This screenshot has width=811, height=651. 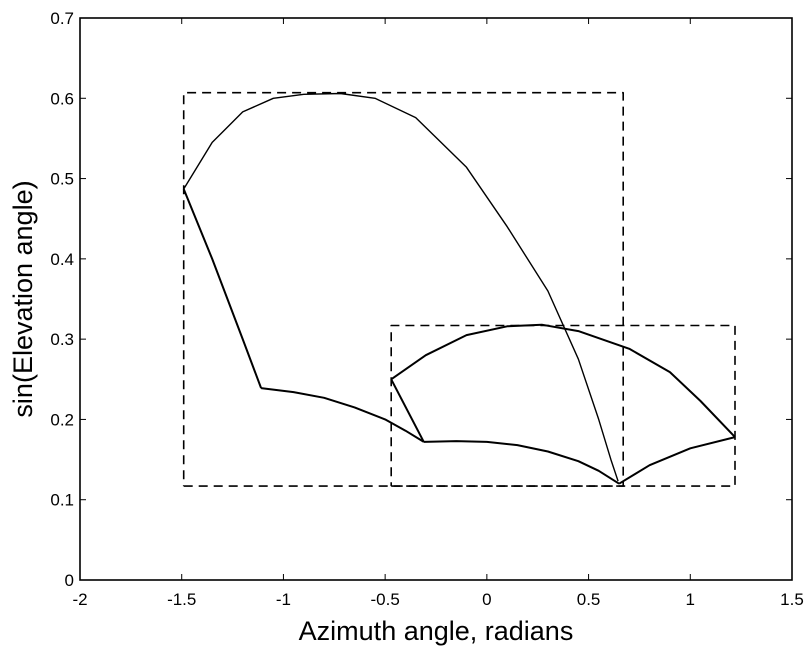 I want to click on y-tick-label: 0.3, so click(x=62, y=339).